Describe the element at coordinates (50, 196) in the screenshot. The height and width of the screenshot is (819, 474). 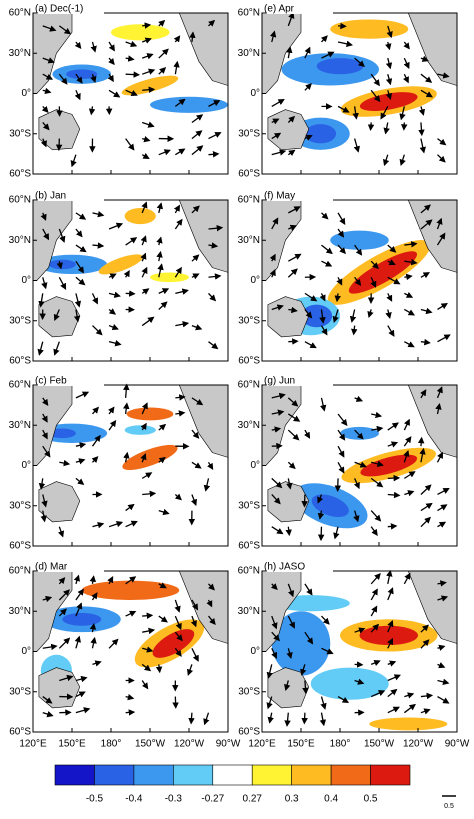
I see `panel-label: (b) Jan` at that location.